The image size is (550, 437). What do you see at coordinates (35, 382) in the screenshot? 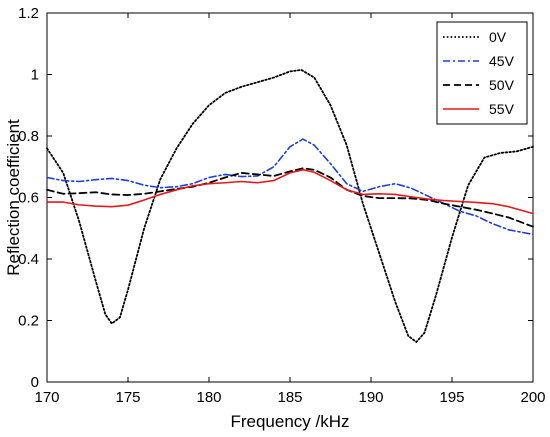
I see `y-tick-label: 0` at bounding box center [35, 382].